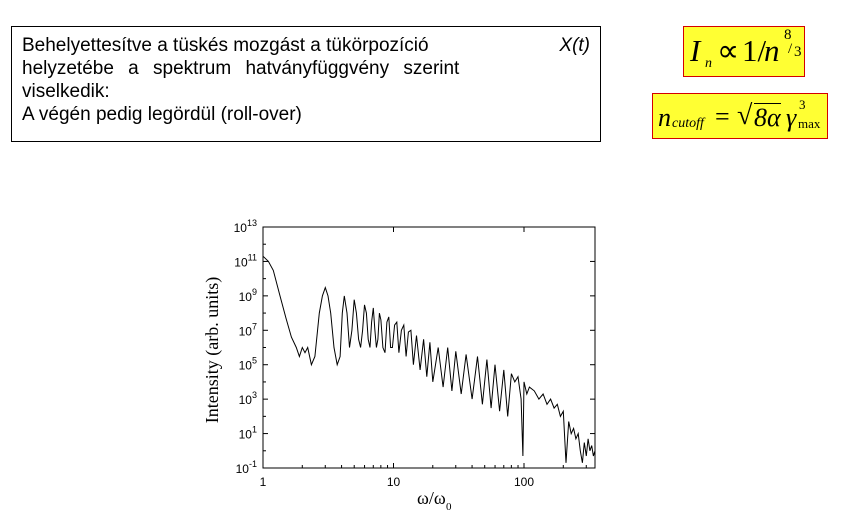 The height and width of the screenshot is (532, 842). What do you see at coordinates (394, 482) in the screenshot?
I see `x-tick-label: 10` at bounding box center [394, 482].